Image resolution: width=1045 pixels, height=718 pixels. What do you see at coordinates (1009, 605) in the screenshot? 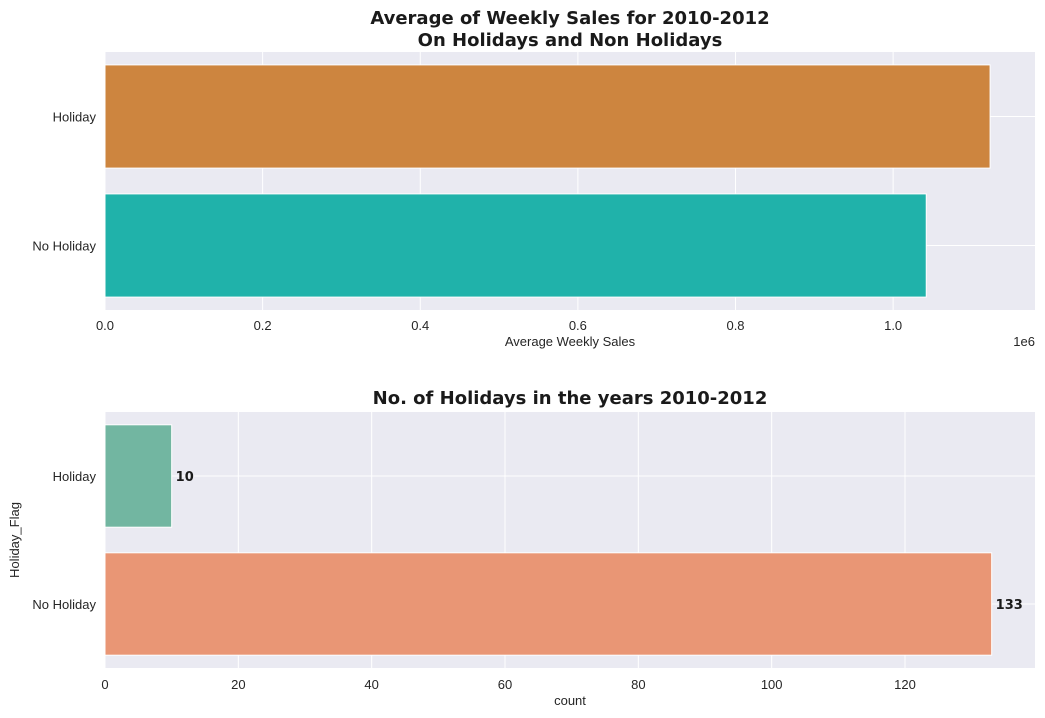
I see `data-label: 133` at bounding box center [1009, 605].